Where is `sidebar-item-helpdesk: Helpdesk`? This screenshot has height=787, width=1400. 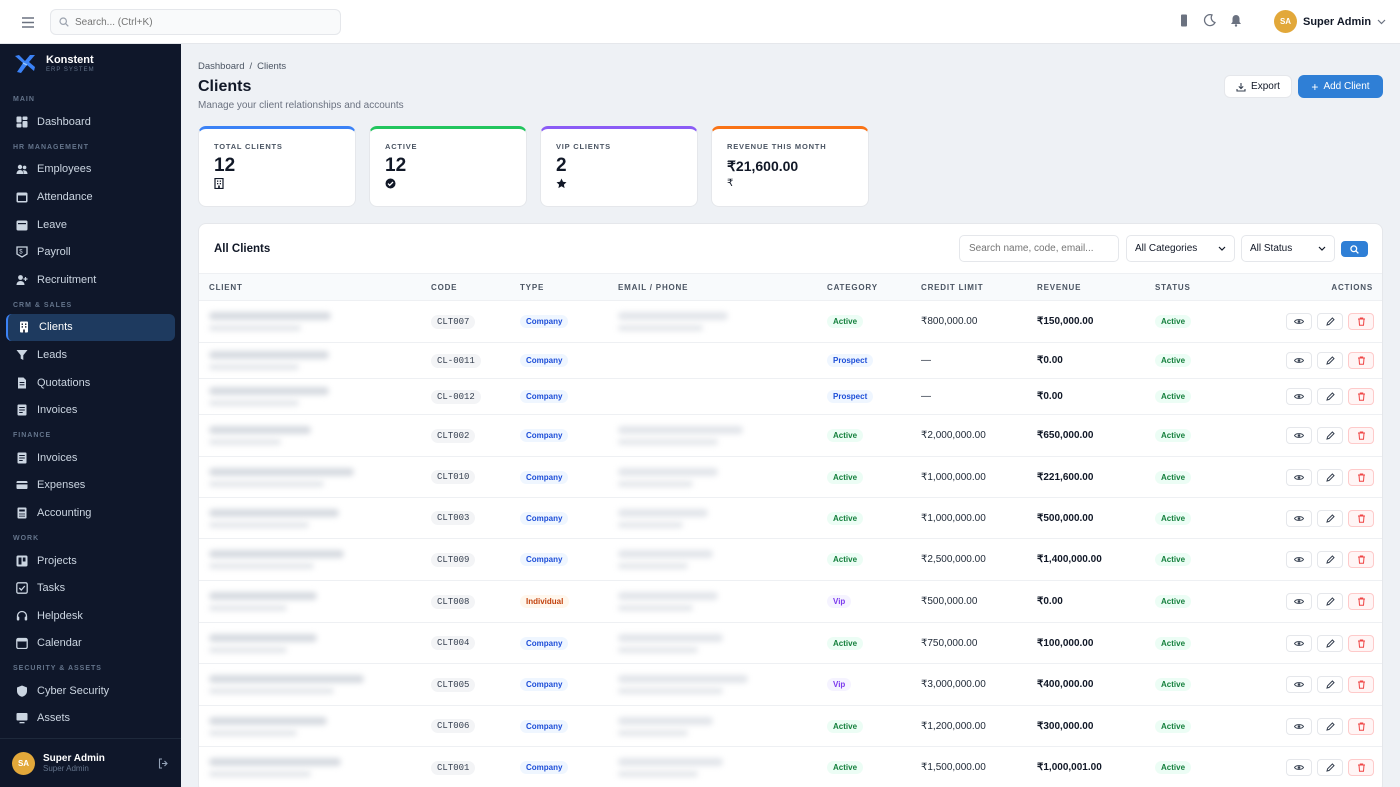 sidebar-item-helpdesk: Helpdesk is located at coordinates (90, 616).